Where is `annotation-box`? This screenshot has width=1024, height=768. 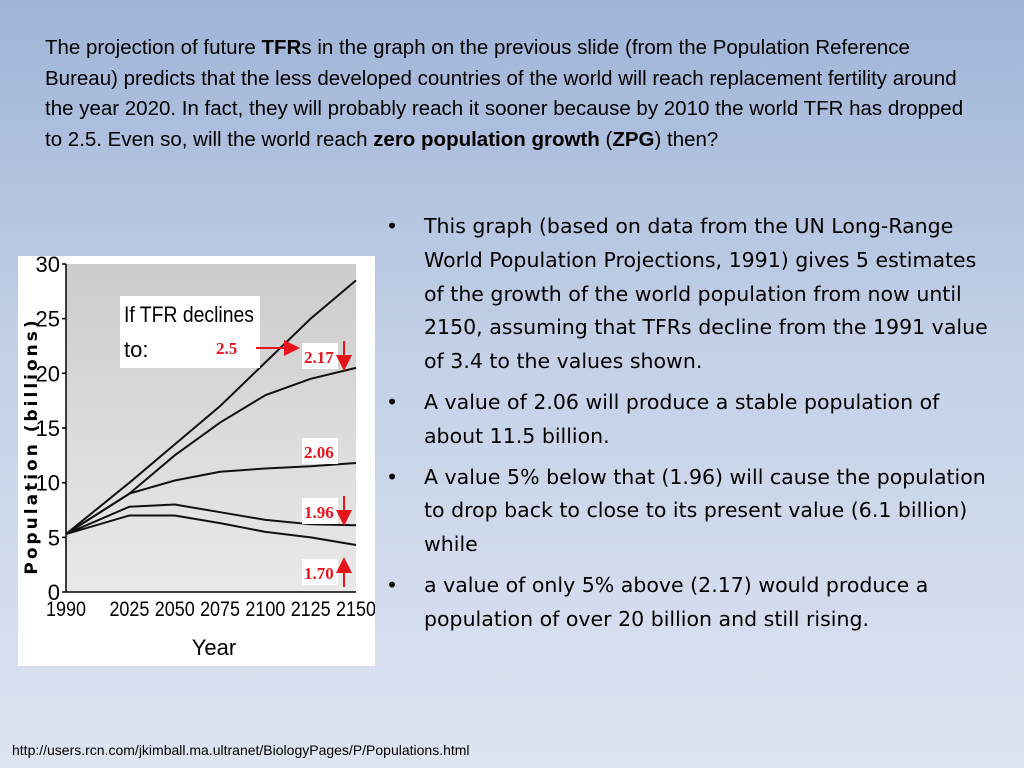 annotation-box is located at coordinates (190, 332).